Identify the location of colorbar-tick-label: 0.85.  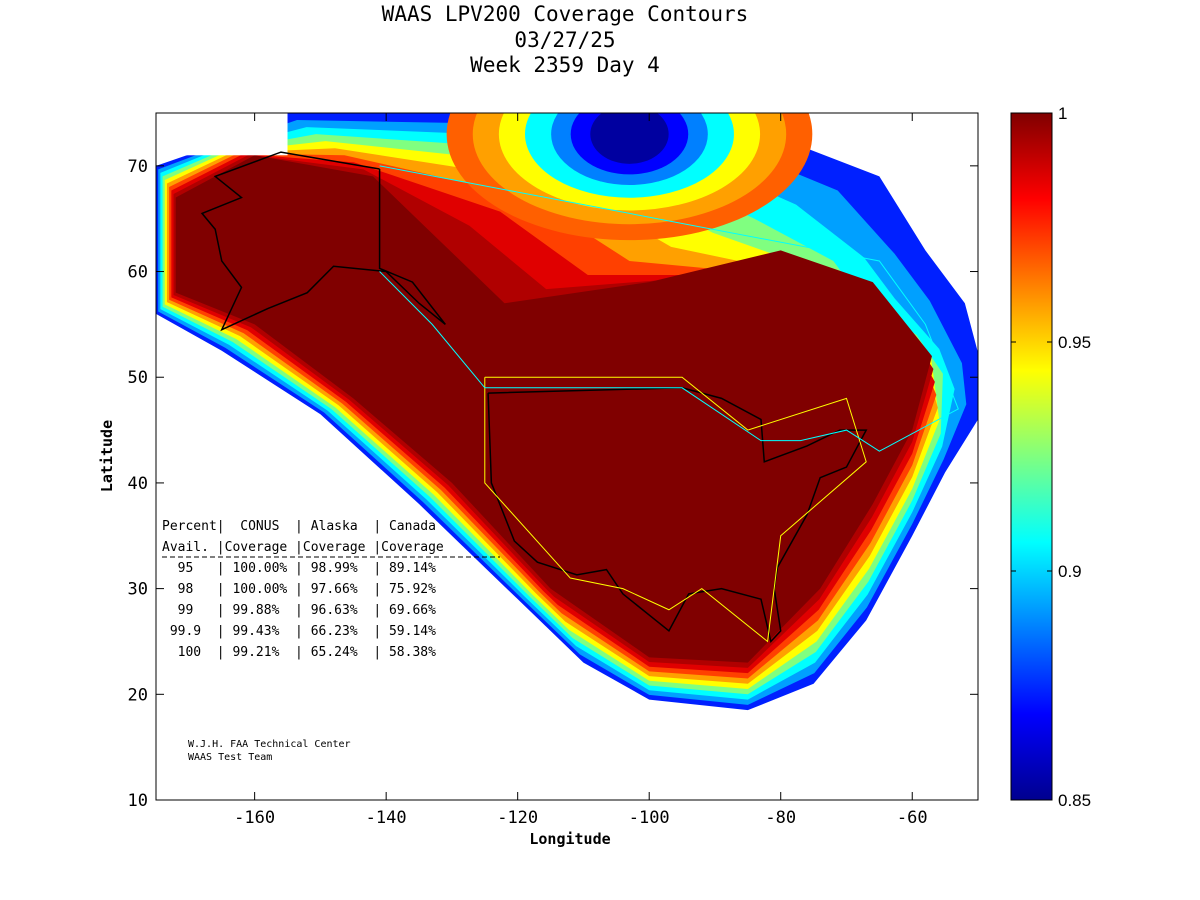
(1074, 800).